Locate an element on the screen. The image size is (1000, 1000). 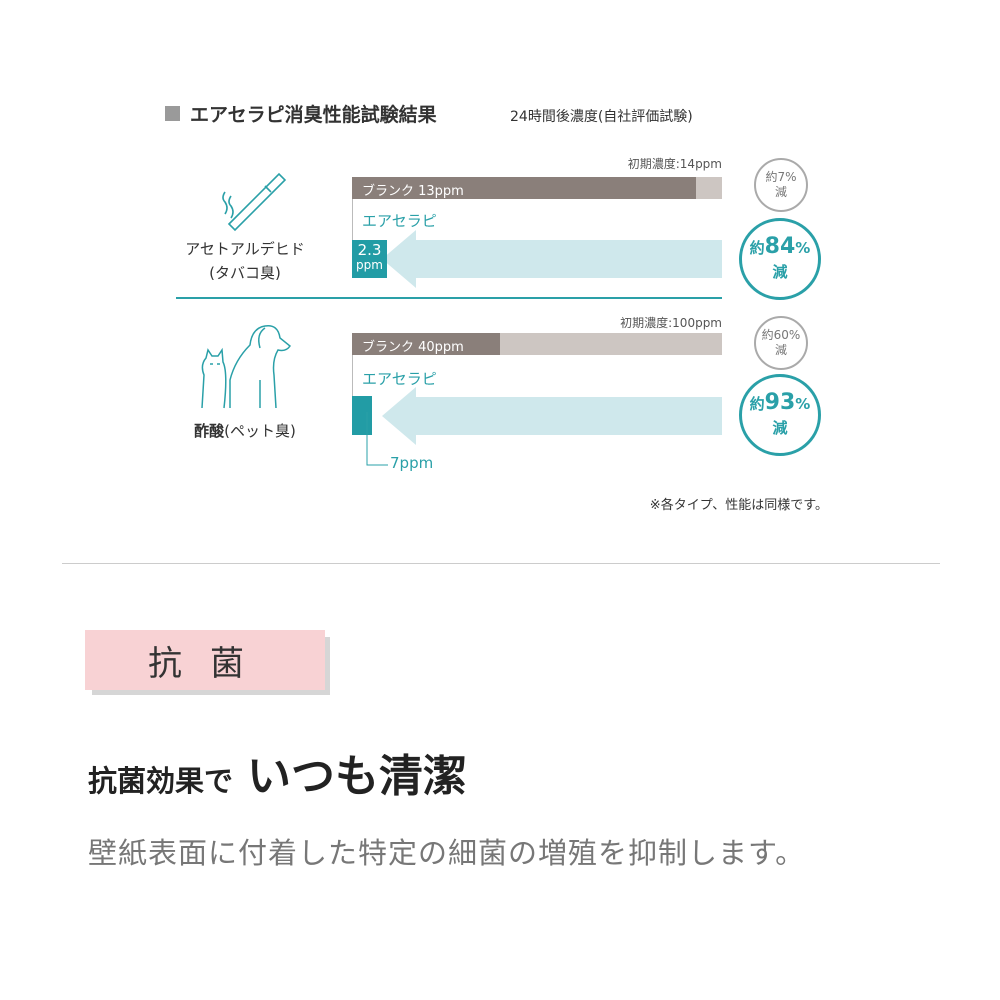
product-reduction-badge: 約93% 減 is located at coordinates (780, 415).